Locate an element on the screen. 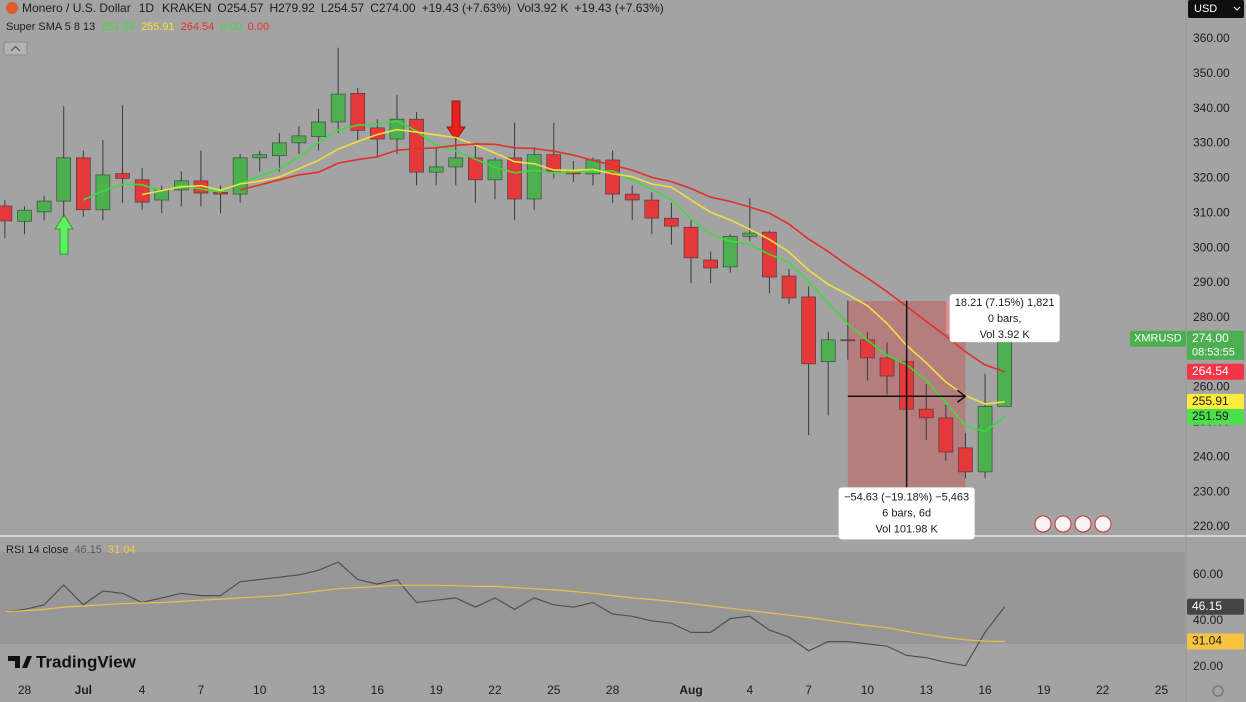  price-badge-label: 251.59 is located at coordinates (1210, 416).